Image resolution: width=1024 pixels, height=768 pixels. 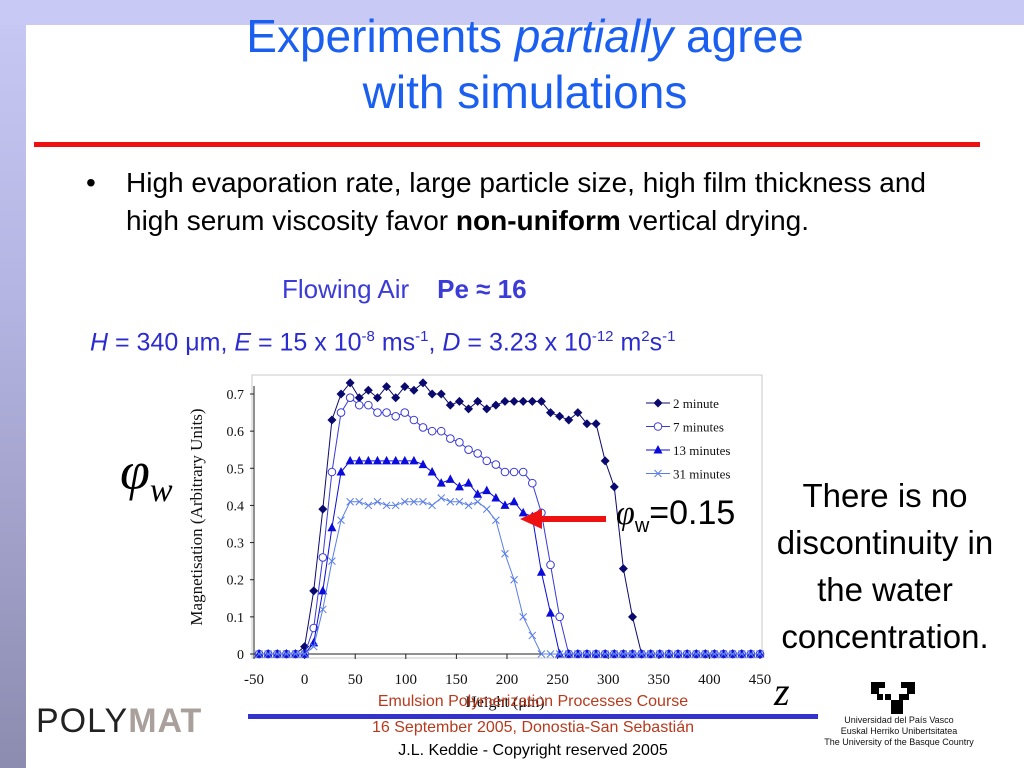 I want to click on param-d-exp: -12, so click(x=602, y=336).